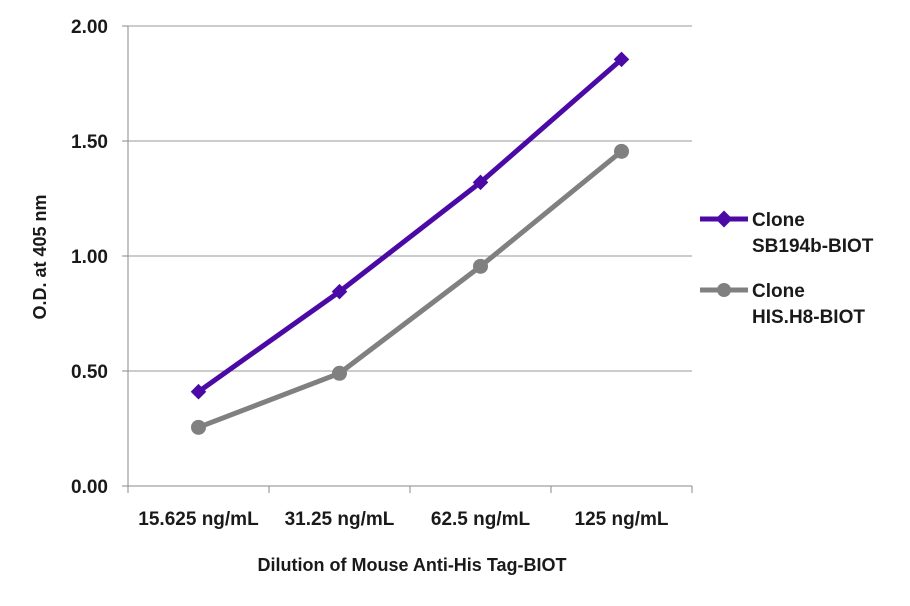  I want to click on y-tick-label-1: 0.50, so click(89, 372).